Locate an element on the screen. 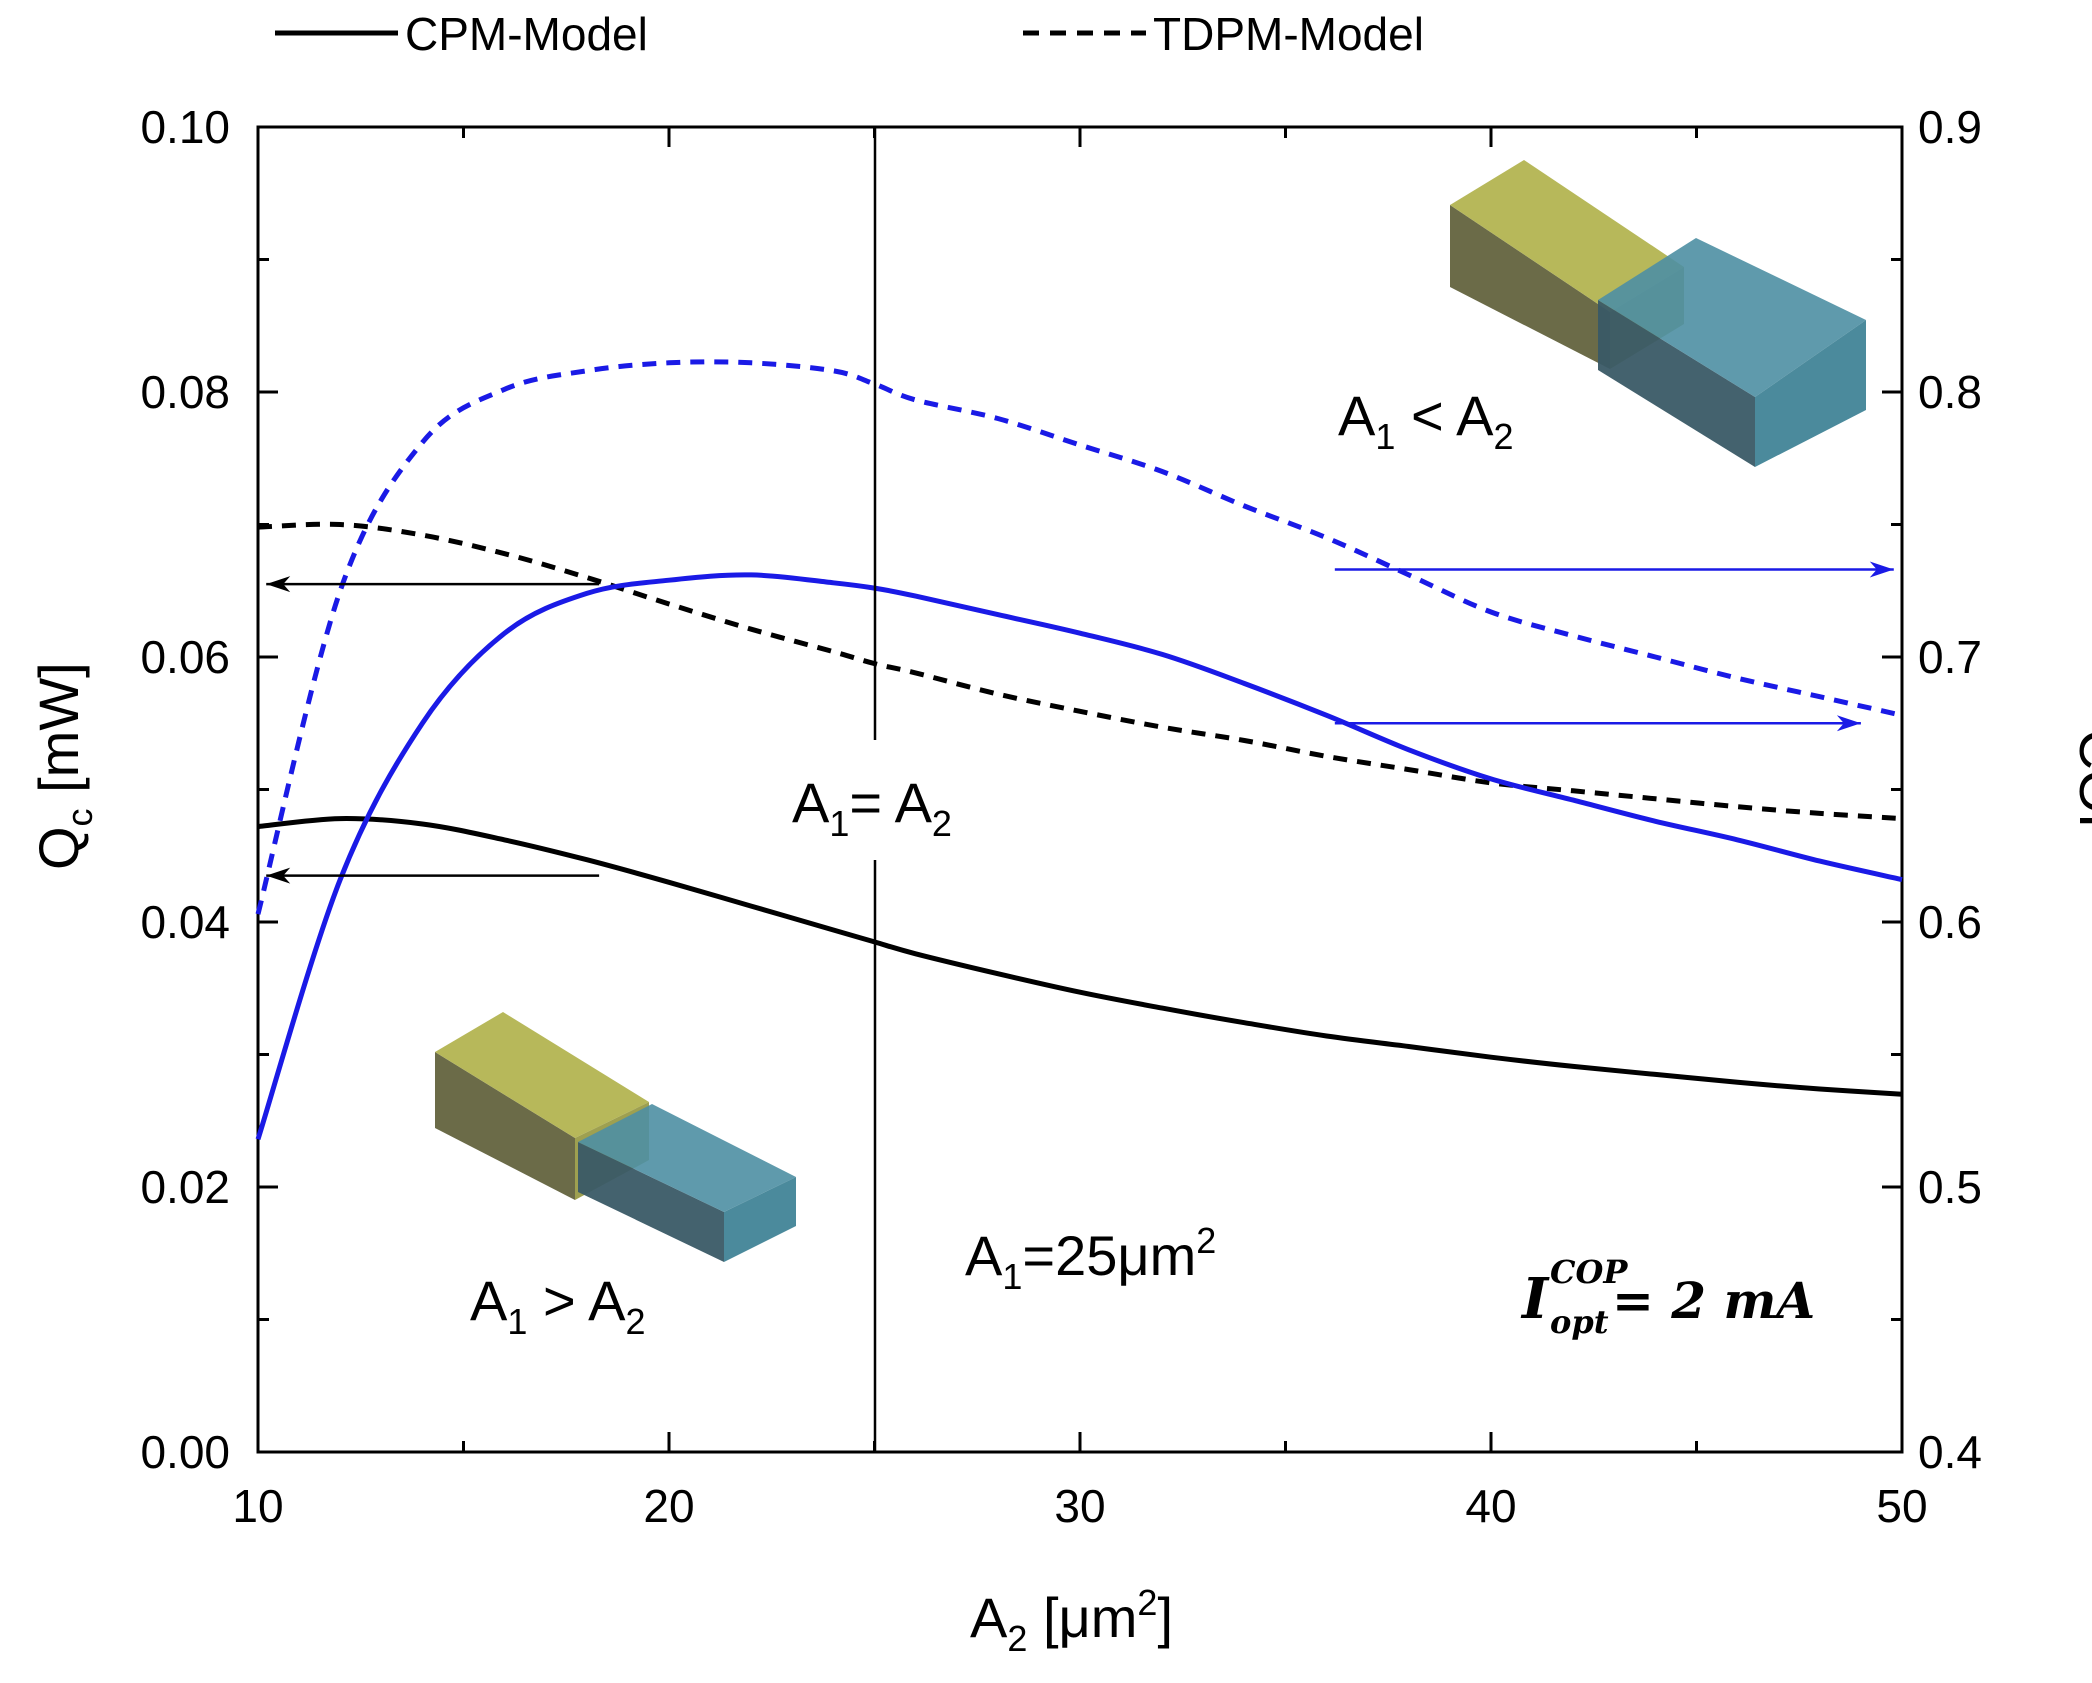  x-axis-title: A2 [μm2] is located at coordinates (1071, 1620).